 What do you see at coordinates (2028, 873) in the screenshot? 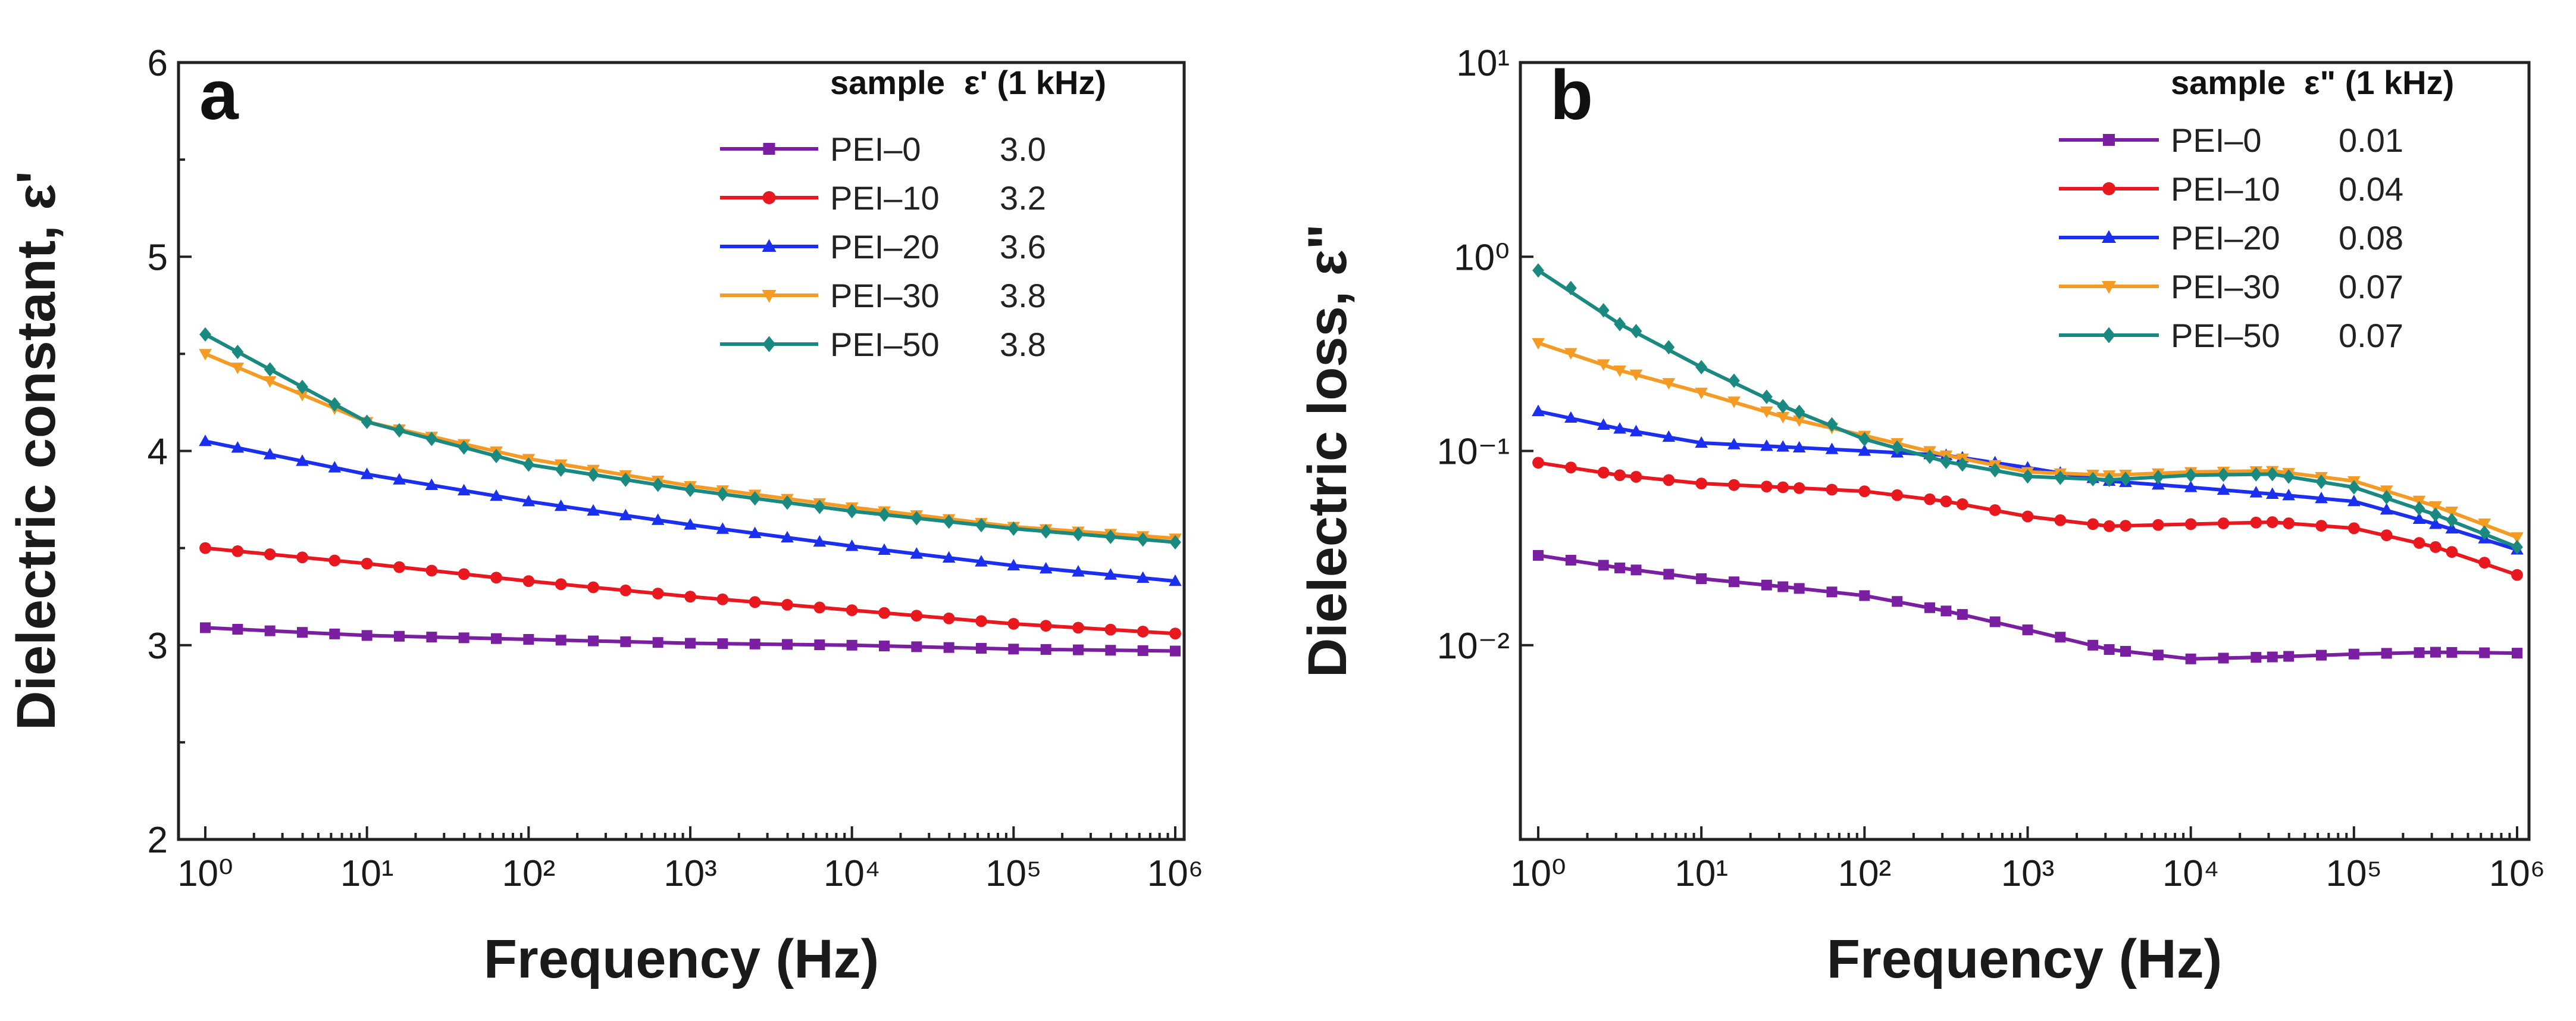
I see `x-tick-label: 10³` at bounding box center [2028, 873].